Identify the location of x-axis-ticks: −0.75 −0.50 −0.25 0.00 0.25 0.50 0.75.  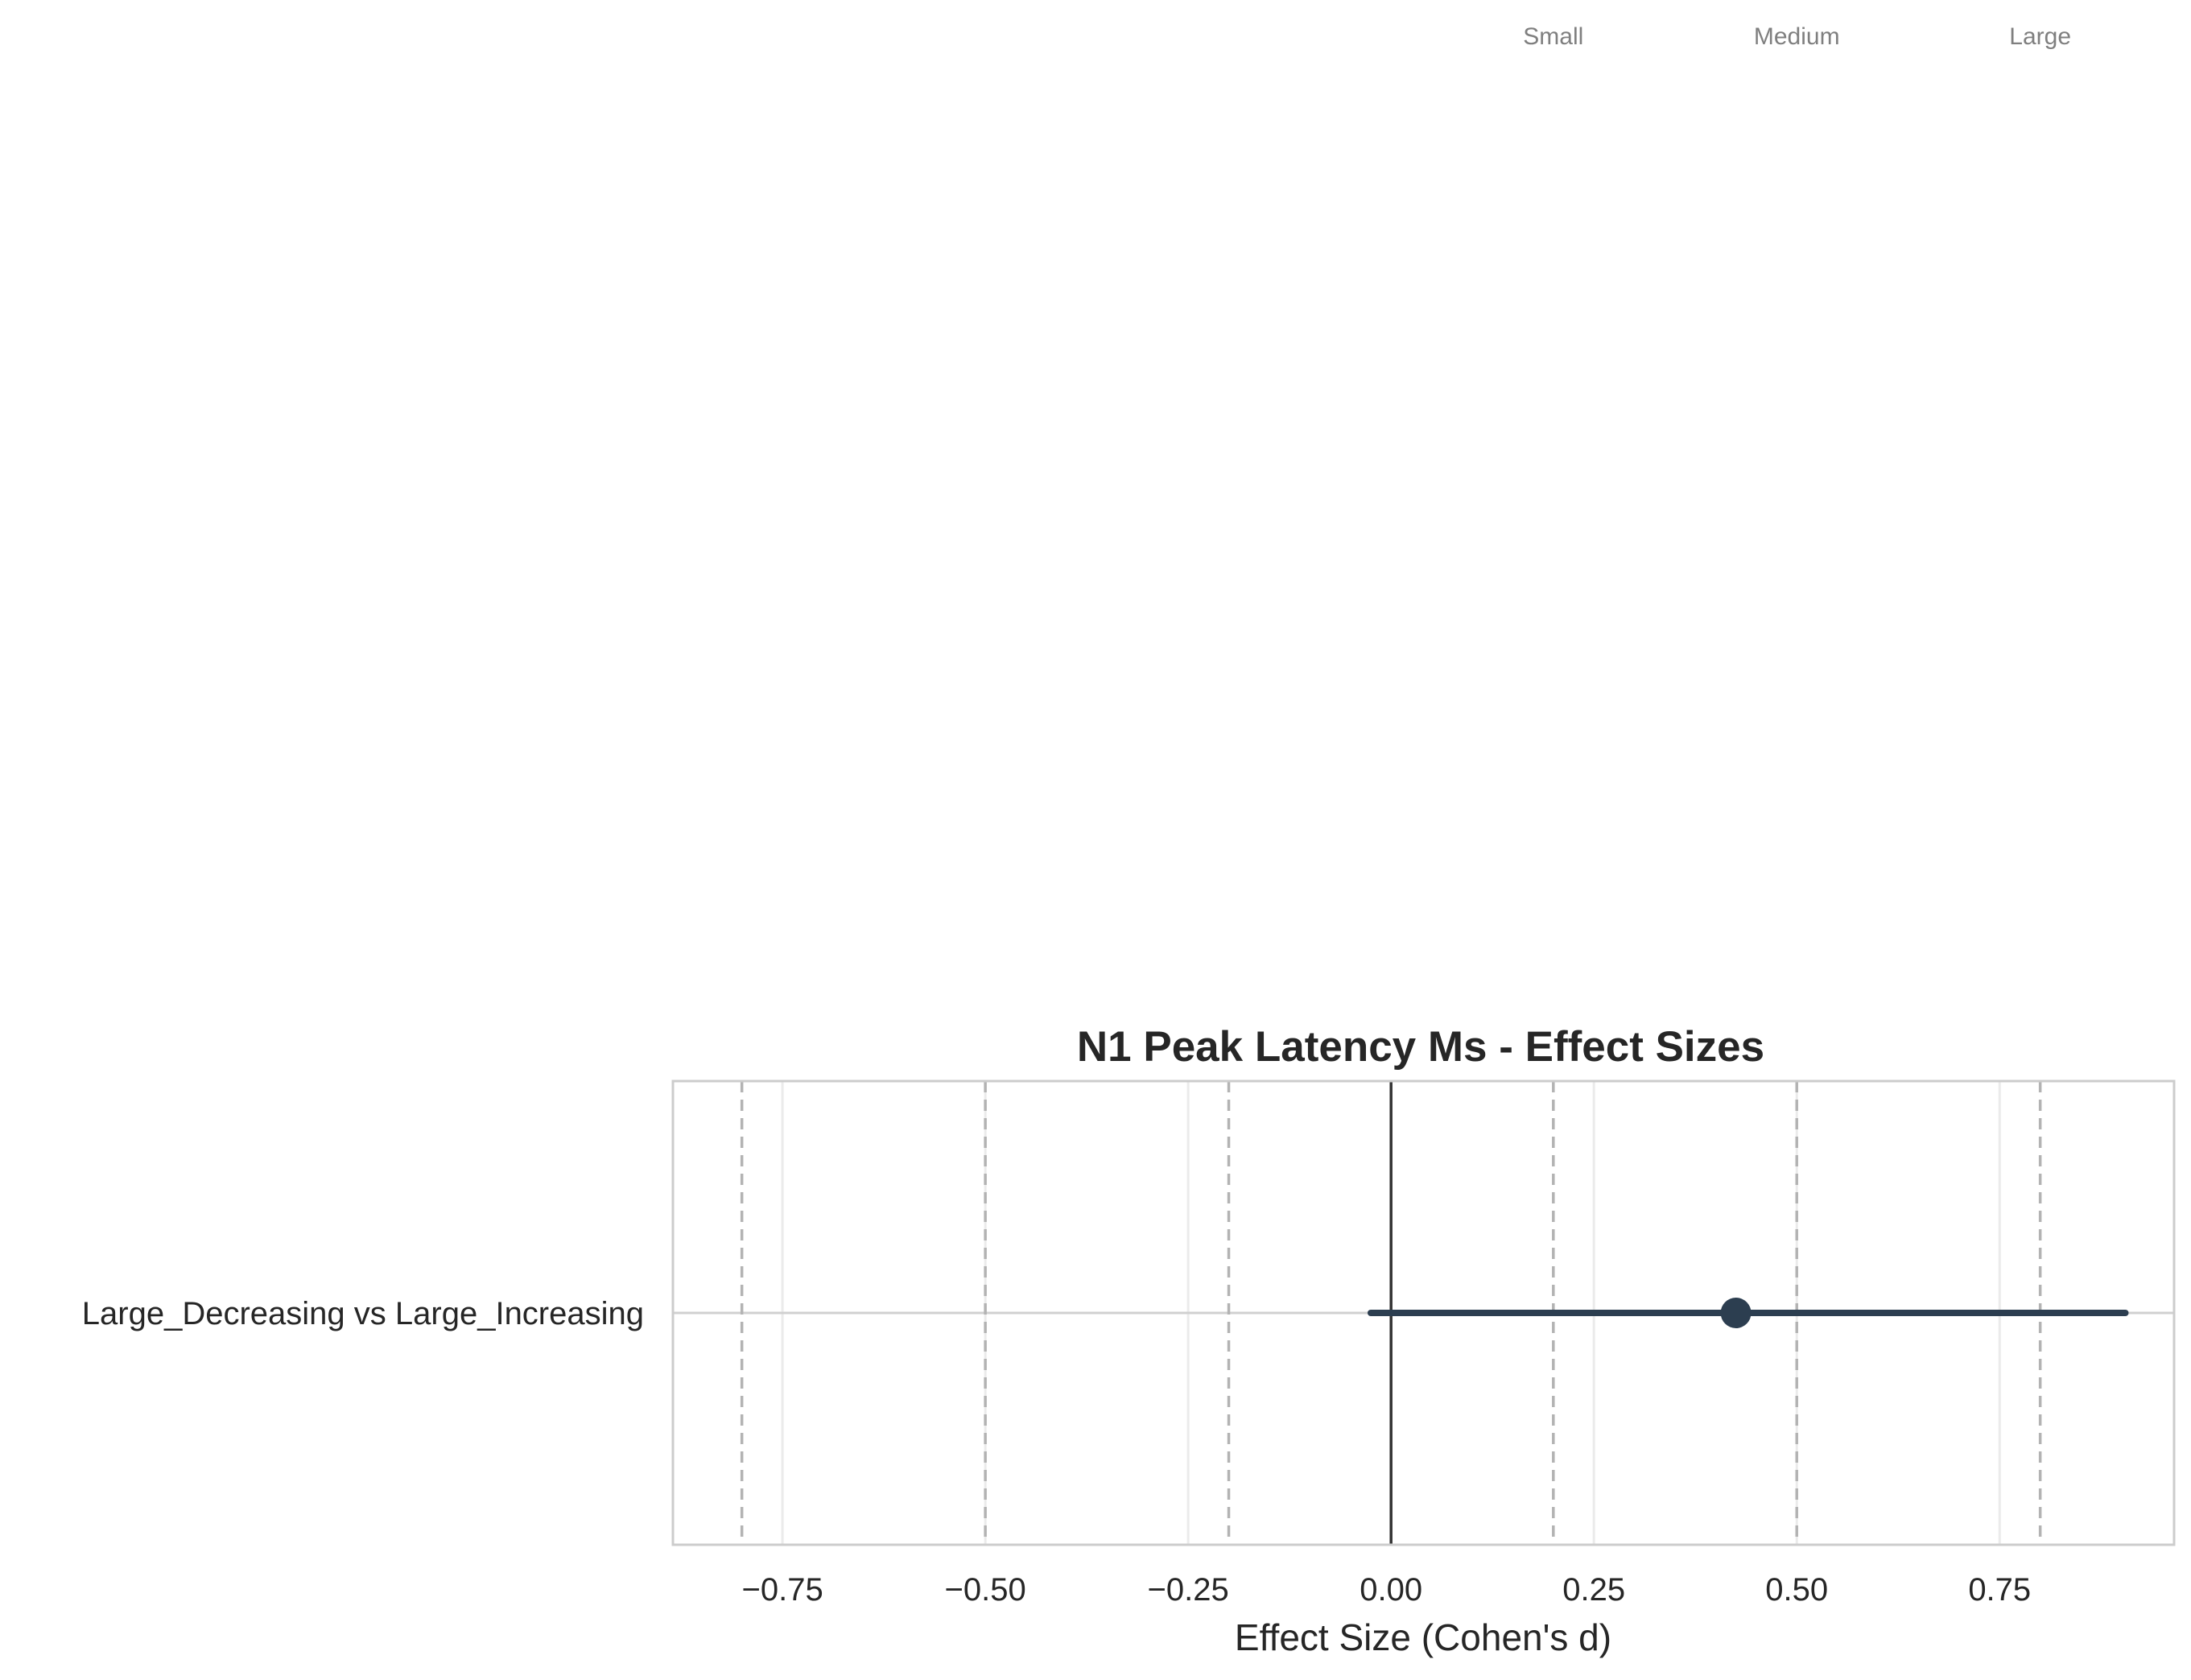
(1386, 1590).